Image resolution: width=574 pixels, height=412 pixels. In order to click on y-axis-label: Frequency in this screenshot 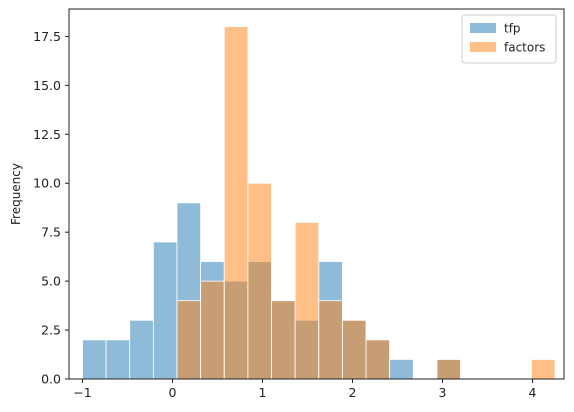, I will do `click(16, 194)`.